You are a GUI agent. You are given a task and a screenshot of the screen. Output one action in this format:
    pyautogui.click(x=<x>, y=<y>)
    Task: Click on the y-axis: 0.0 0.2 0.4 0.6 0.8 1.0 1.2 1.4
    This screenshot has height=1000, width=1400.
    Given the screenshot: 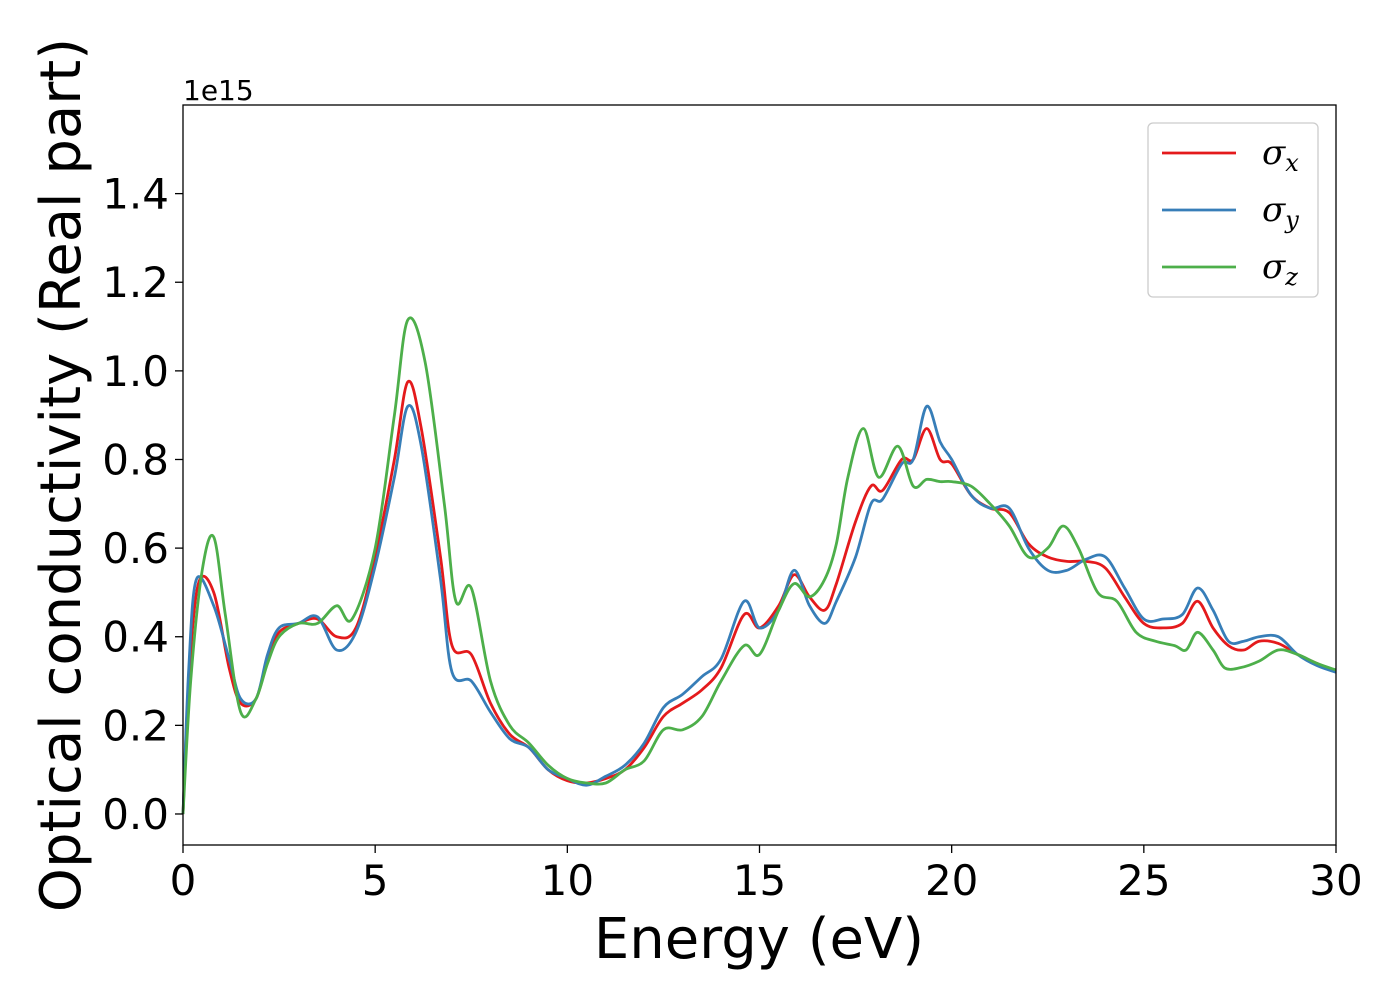 What is the action you would take?
    pyautogui.click(x=142, y=504)
    